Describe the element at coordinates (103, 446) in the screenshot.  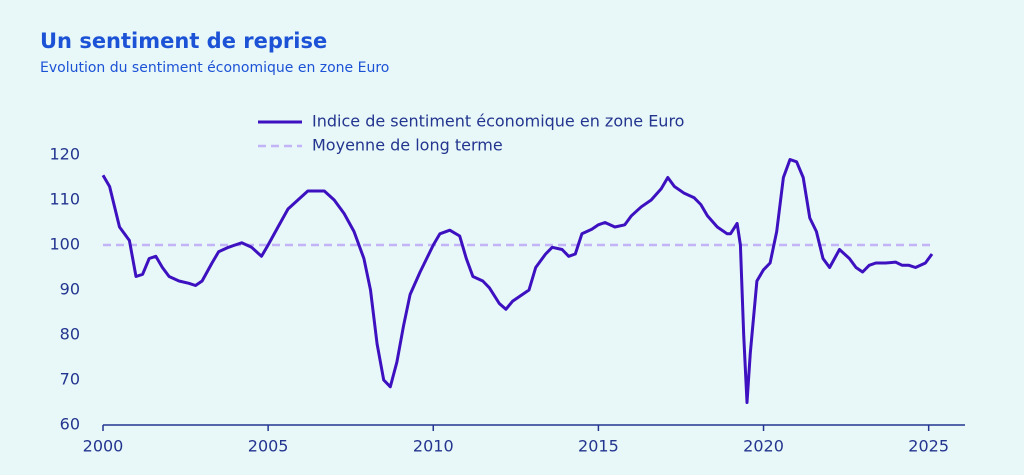
I see `x-tick-label: 2000` at that location.